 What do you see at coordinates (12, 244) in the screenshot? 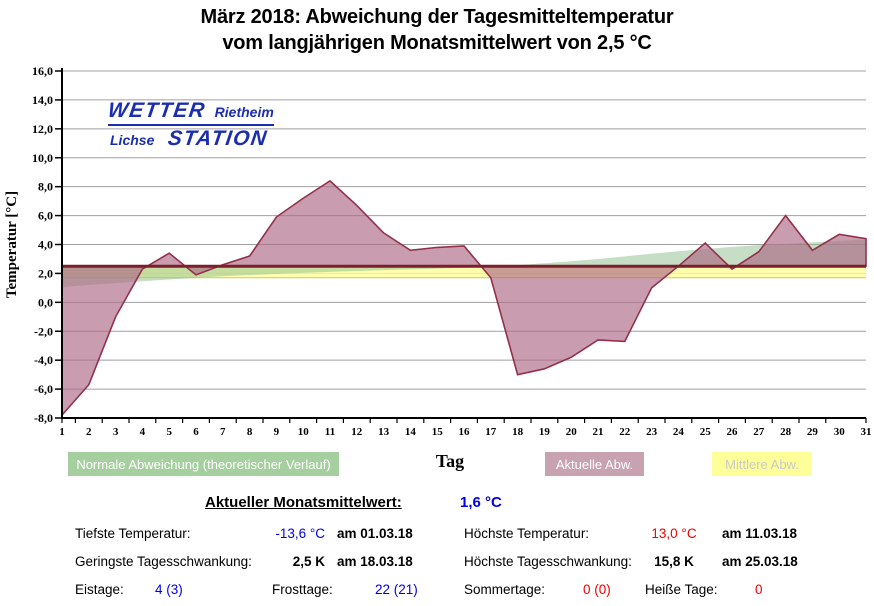
I see `svg-text: Temperatur [°C]` at bounding box center [12, 244].